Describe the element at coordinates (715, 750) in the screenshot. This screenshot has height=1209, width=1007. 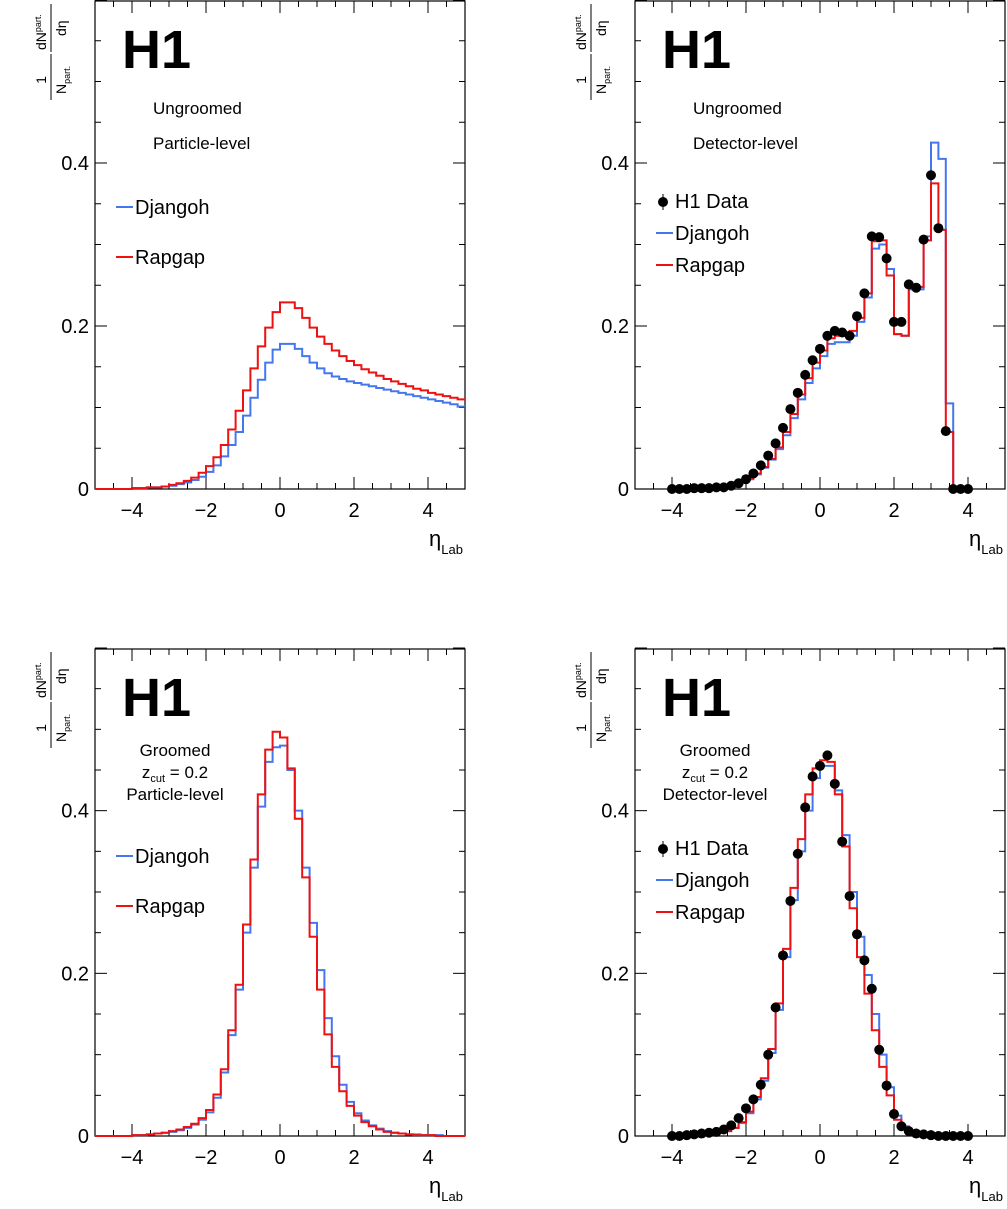
I see `annotation-note: Groomed` at that location.